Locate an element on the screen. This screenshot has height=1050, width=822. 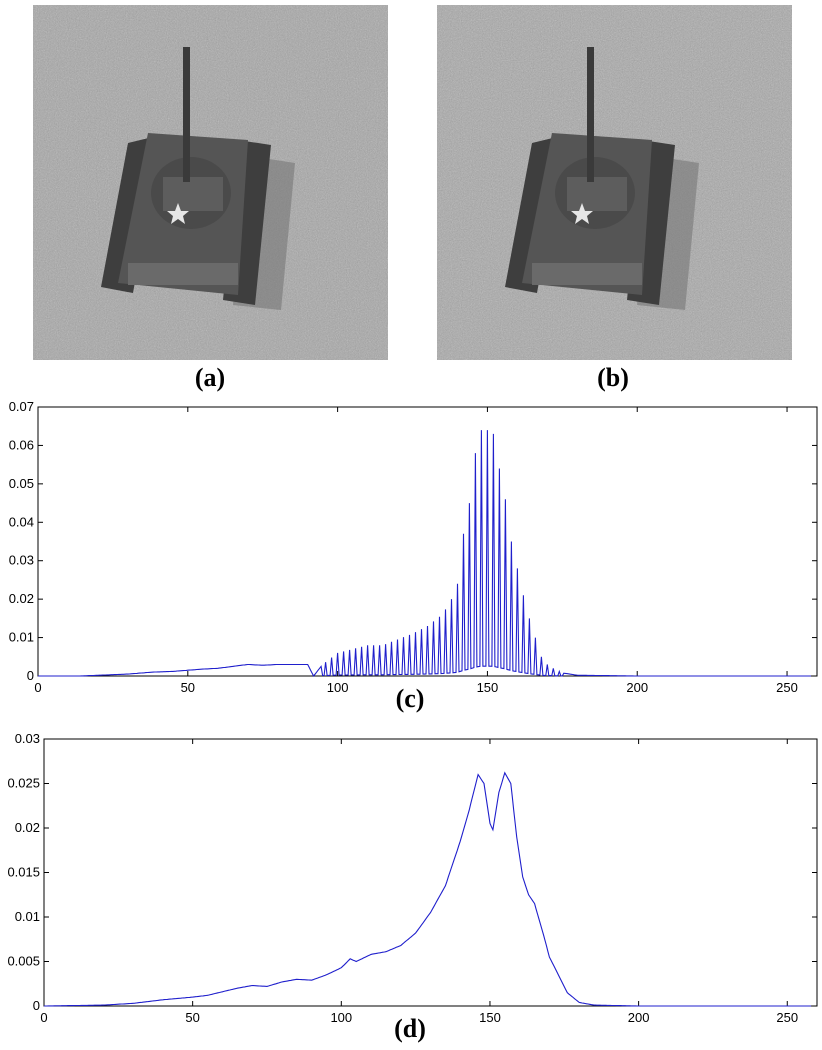
tank-image-b is located at coordinates (614, 182).